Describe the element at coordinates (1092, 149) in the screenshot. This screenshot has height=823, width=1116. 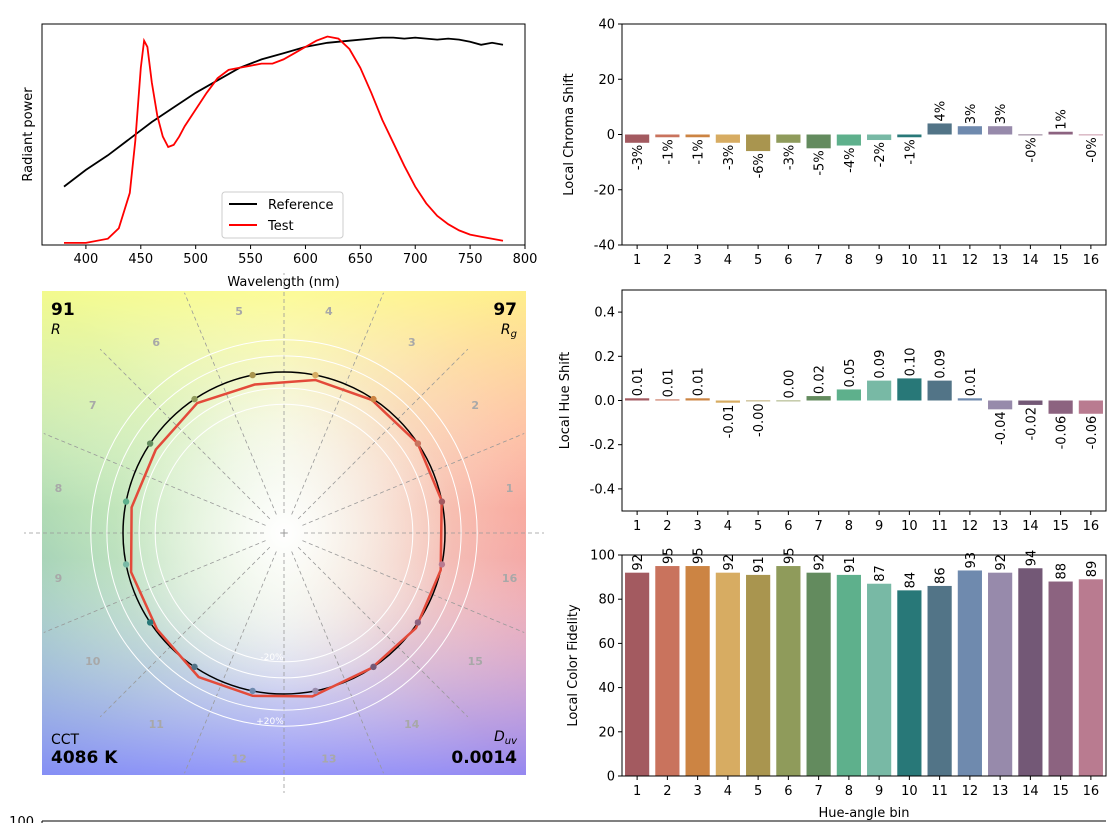
I see `data-label: -0%` at that location.